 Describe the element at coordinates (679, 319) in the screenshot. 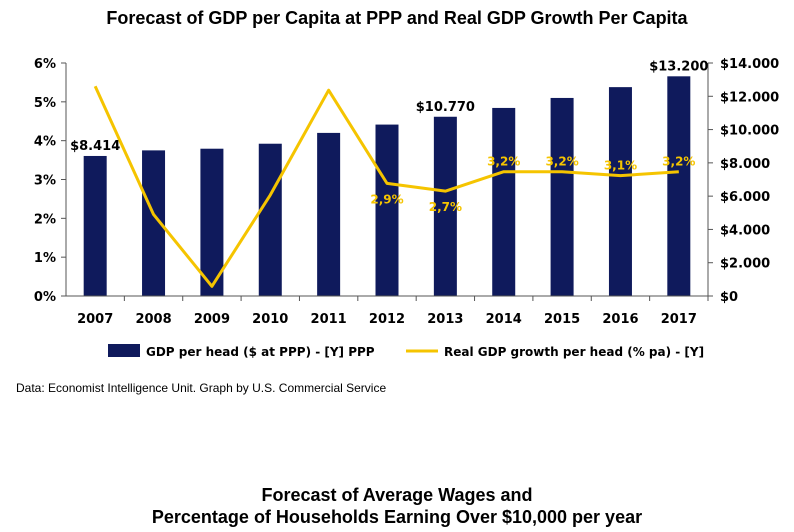

I see `x-tick-label: 2017` at that location.